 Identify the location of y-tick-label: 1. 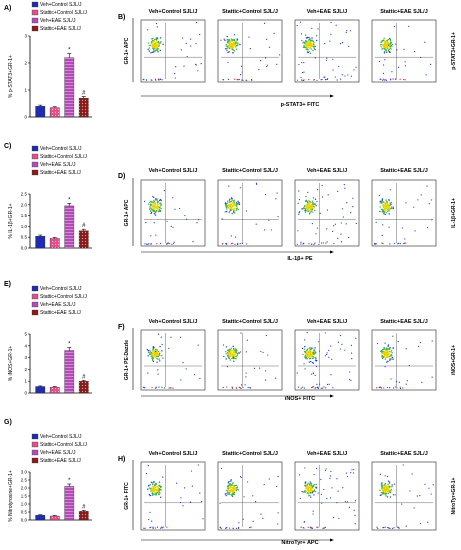
(25, 90).